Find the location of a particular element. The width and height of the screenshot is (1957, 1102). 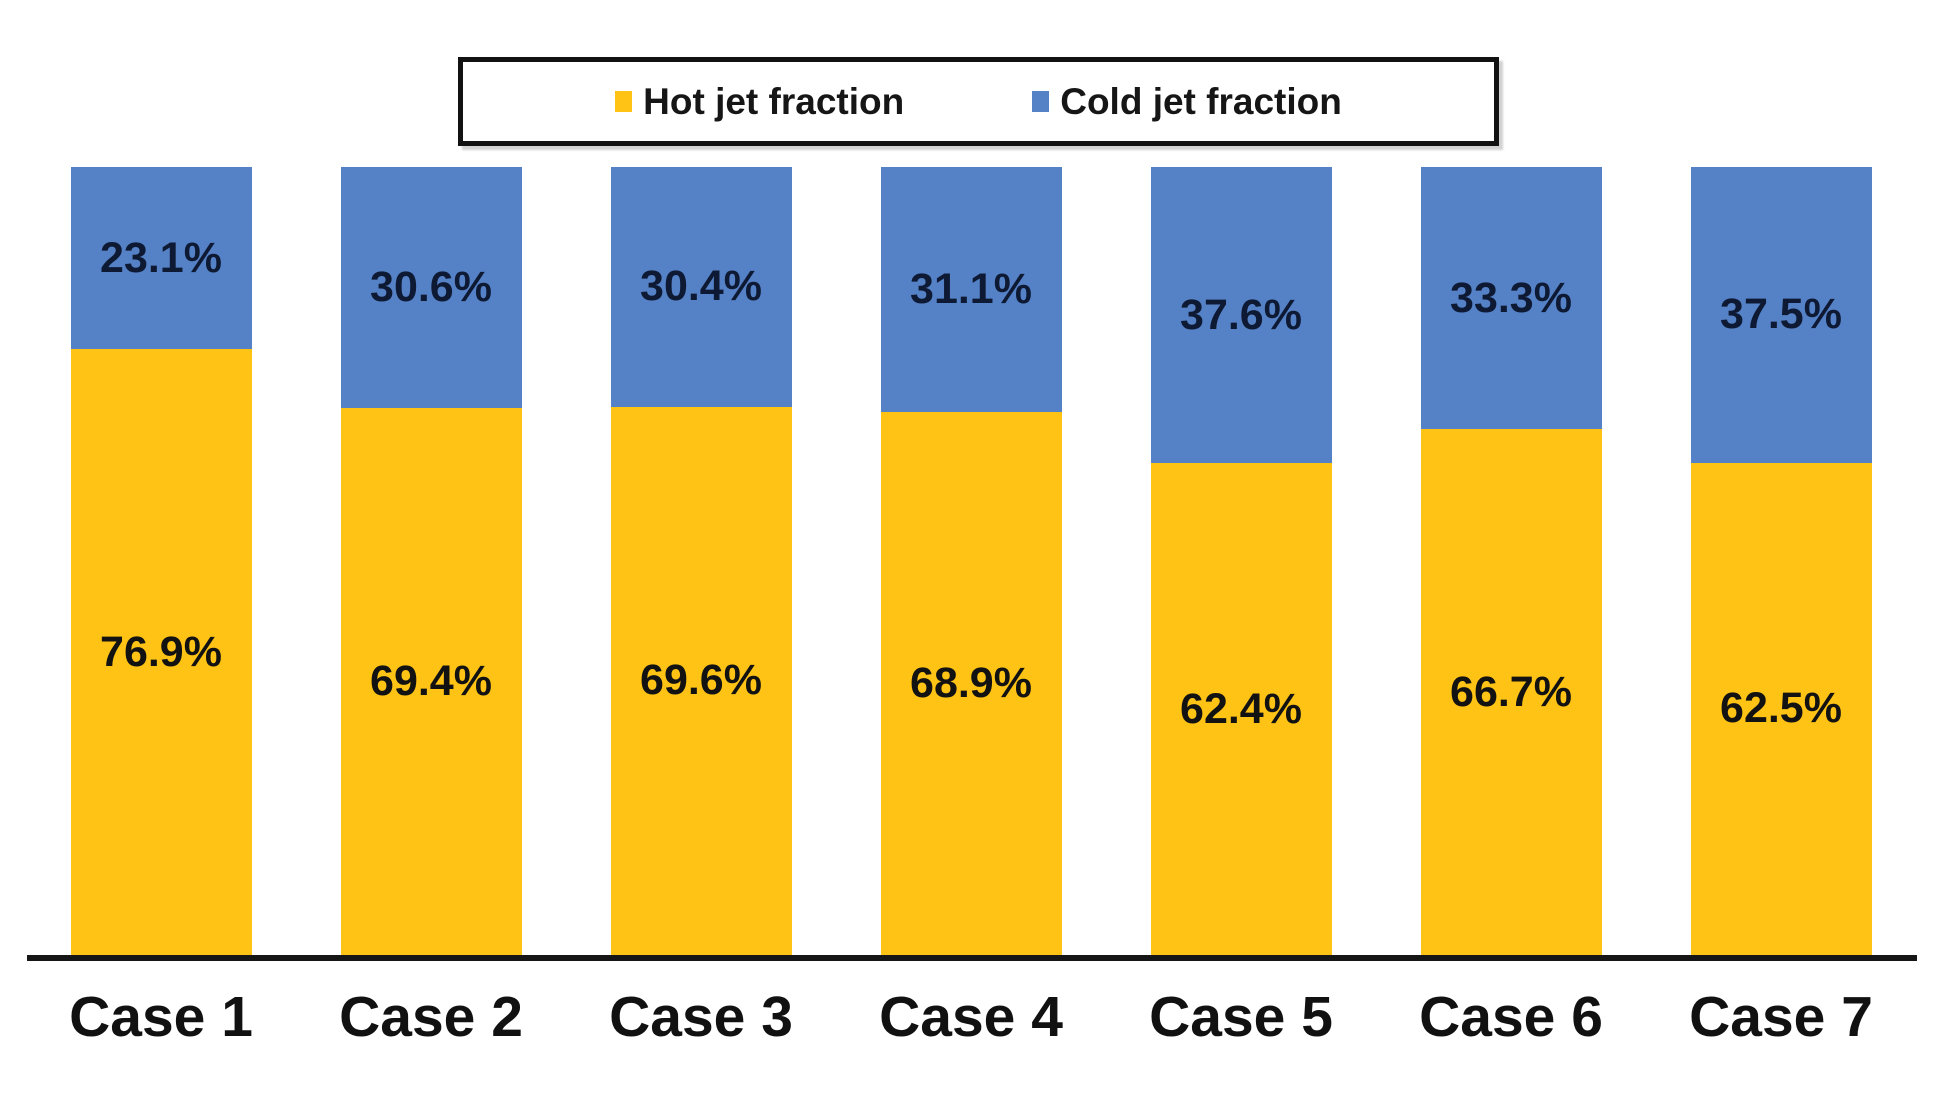

hot-value-label: 68.9% is located at coordinates (971, 683).